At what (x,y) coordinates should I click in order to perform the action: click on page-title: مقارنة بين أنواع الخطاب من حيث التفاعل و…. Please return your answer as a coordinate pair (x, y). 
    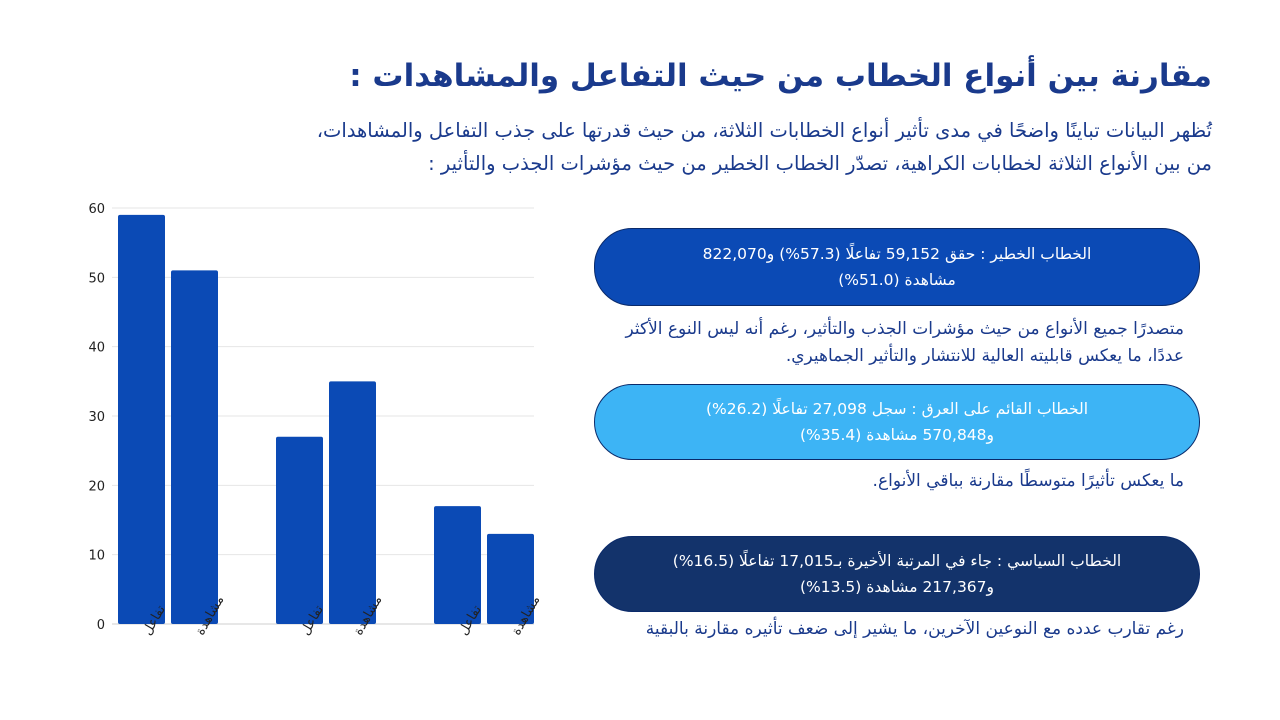
    Looking at the image, I should click on (780, 76).